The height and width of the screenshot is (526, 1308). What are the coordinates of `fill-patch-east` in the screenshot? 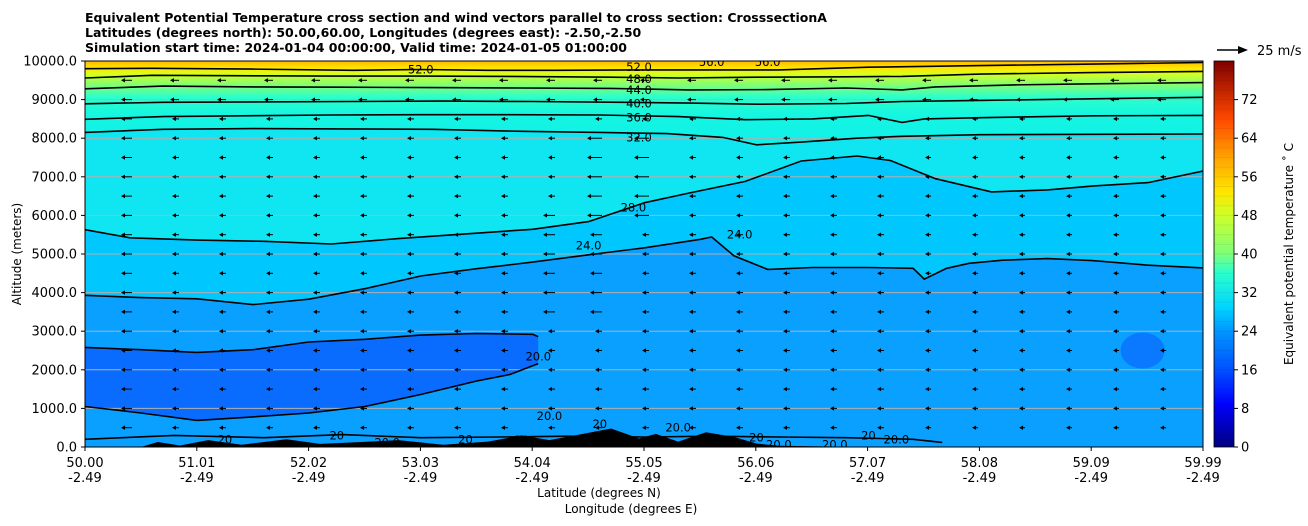 It's located at (1142, 350).